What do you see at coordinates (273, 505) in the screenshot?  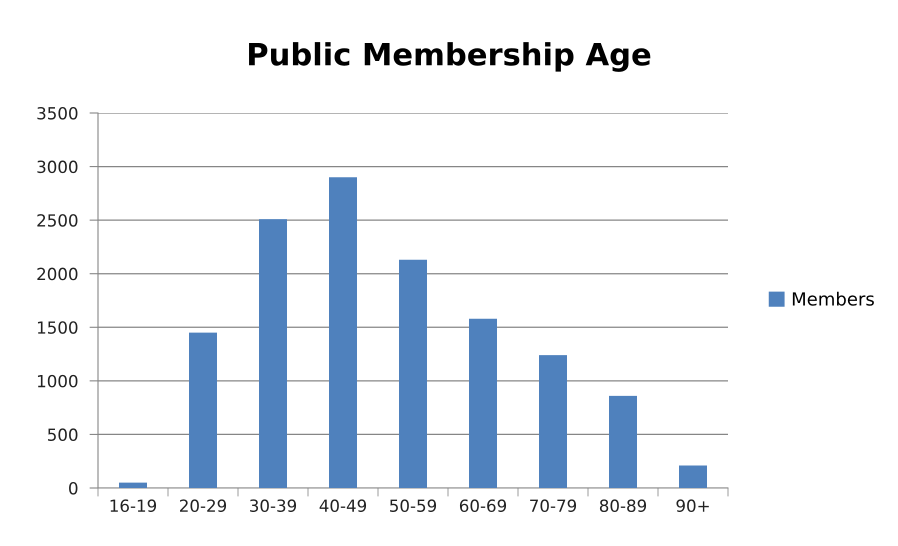 I see `x-tick-label: 30-39` at bounding box center [273, 505].